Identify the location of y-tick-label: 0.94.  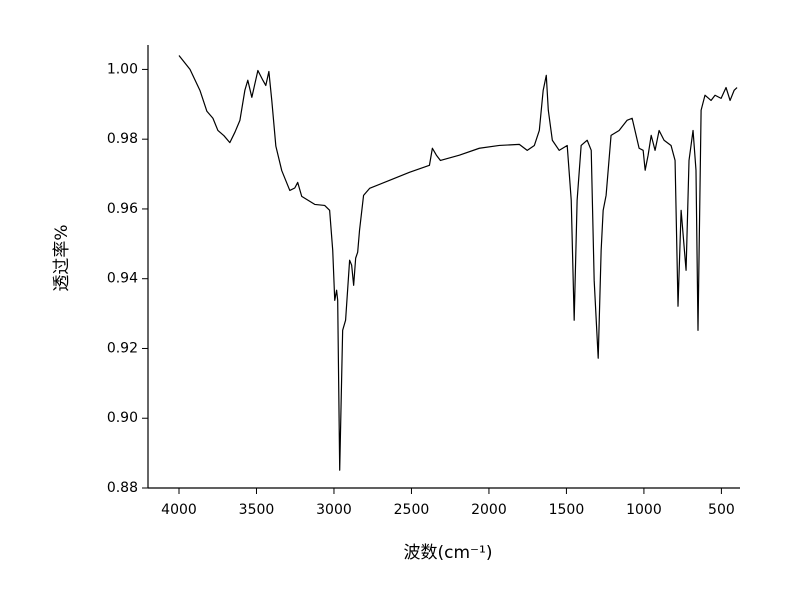
(122, 279).